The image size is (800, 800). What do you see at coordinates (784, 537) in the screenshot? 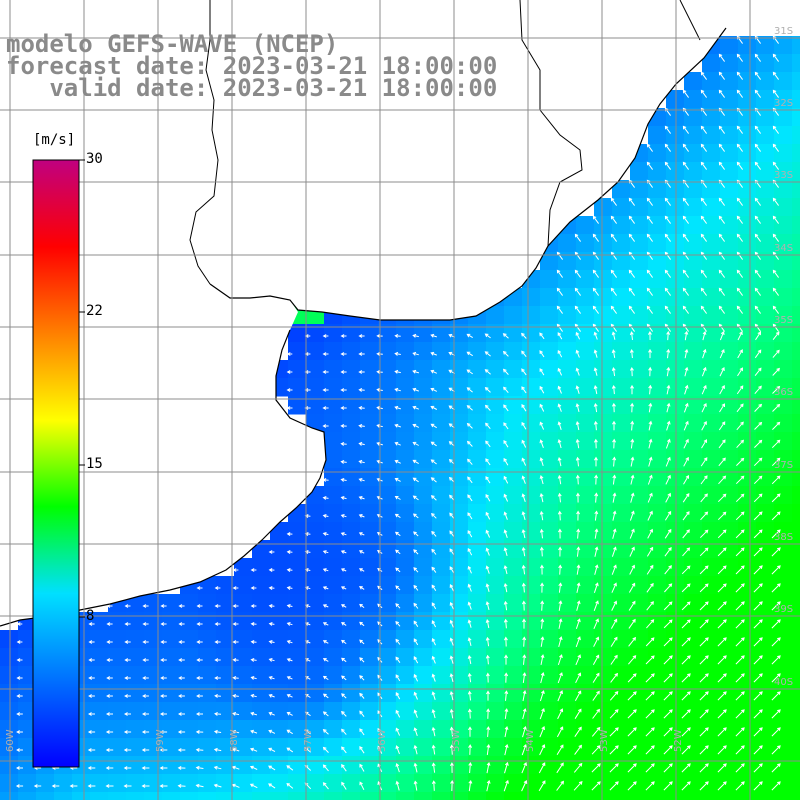
I see `lat-label-38s: 38S` at bounding box center [784, 537].